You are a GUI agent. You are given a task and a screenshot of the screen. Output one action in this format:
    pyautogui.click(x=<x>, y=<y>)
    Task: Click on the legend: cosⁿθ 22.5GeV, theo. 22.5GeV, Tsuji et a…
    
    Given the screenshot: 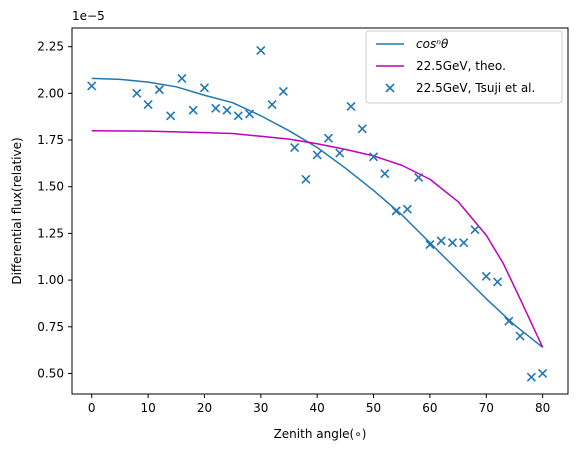 What is the action you would take?
    pyautogui.click(x=464, y=67)
    